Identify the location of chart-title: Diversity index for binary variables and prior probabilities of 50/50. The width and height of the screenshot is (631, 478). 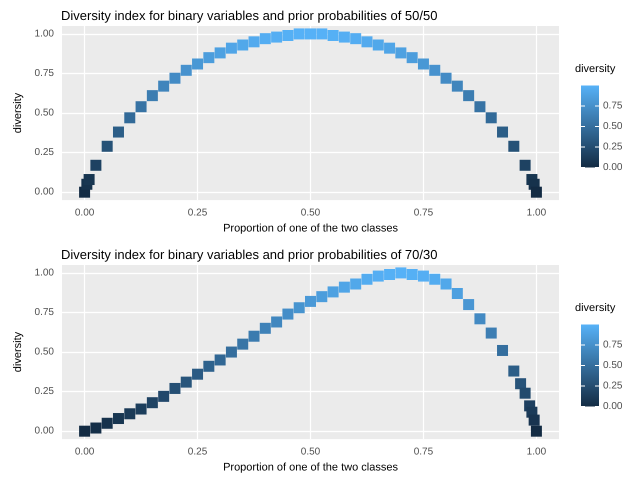
(249, 15).